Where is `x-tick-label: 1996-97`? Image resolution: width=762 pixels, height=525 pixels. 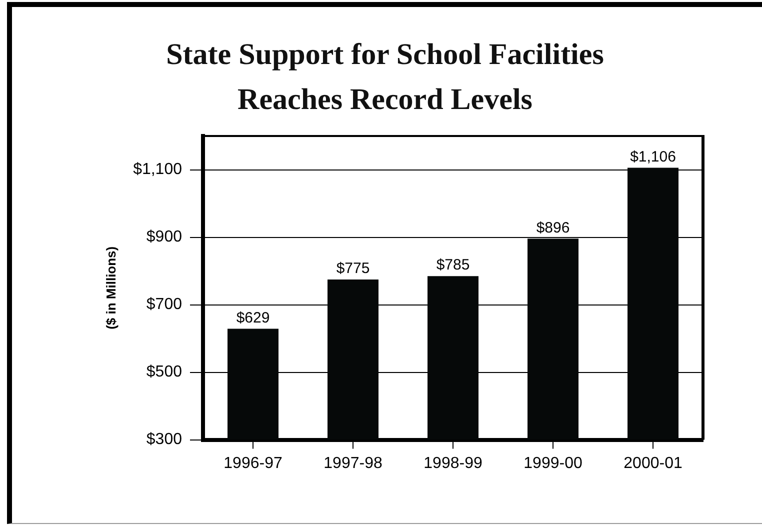
x-tick-label: 1996-97 is located at coordinates (253, 463).